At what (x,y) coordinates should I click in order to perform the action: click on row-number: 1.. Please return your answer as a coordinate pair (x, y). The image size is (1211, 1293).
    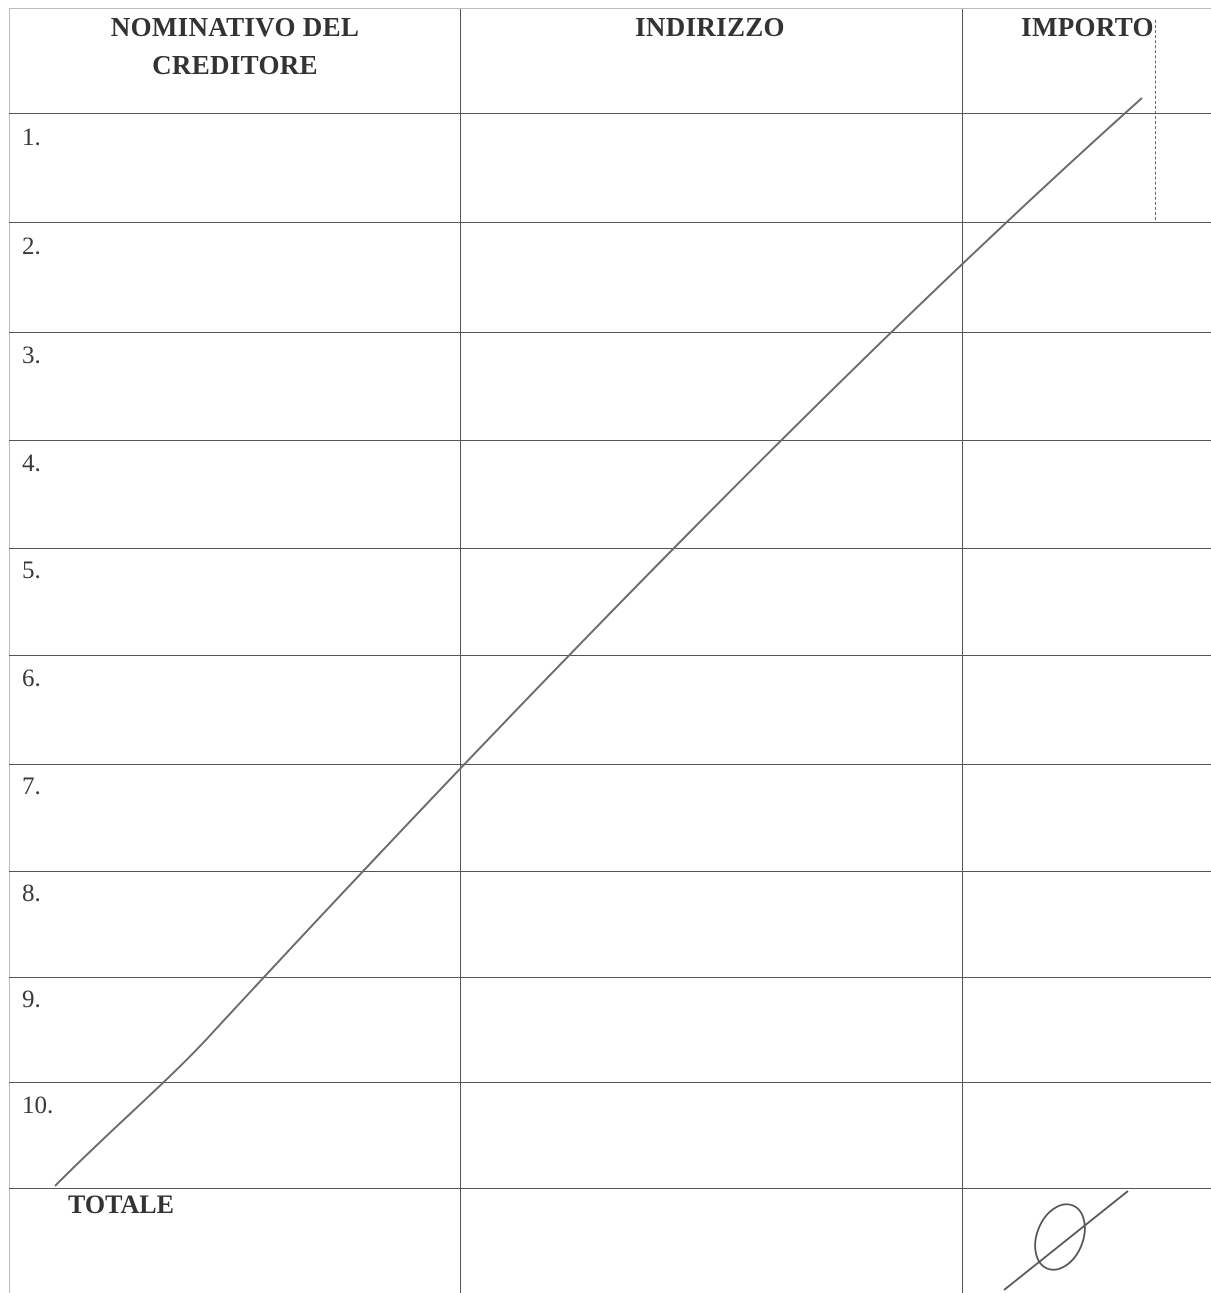
    Looking at the image, I should click on (31, 137).